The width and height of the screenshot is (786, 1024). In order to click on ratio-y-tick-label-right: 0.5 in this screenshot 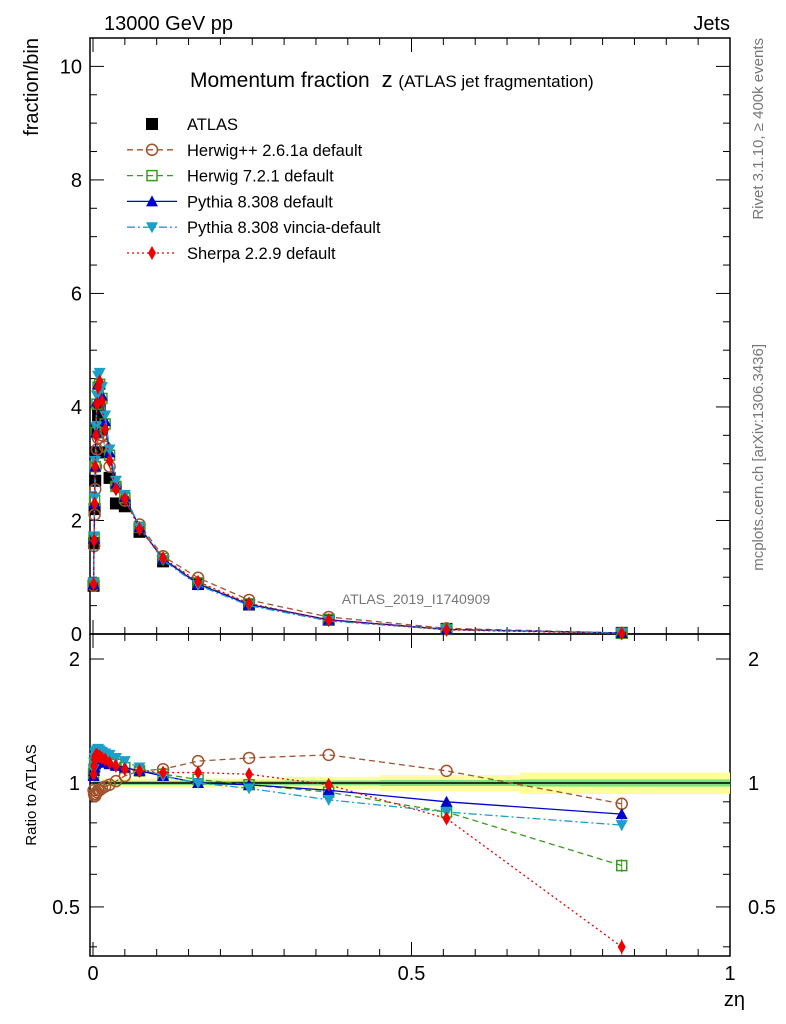, I will do `click(762, 908)`.